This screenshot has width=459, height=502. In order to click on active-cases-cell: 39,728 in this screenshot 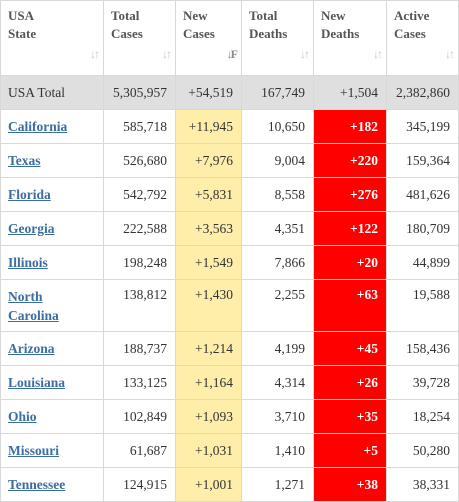, I will do `click(422, 382)`.